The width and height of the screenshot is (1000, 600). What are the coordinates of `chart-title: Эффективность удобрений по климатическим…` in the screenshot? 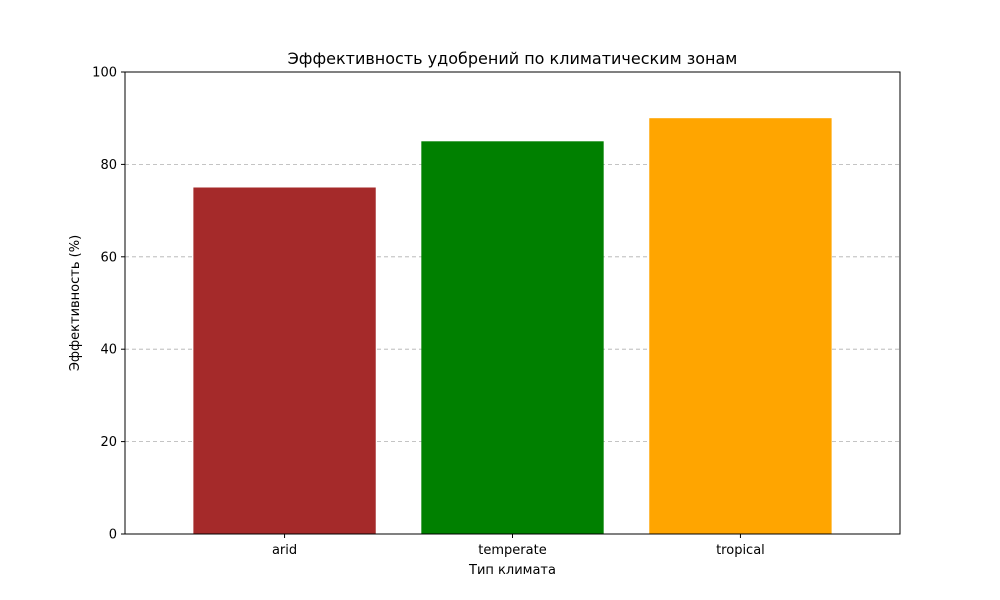 It's located at (513, 58).